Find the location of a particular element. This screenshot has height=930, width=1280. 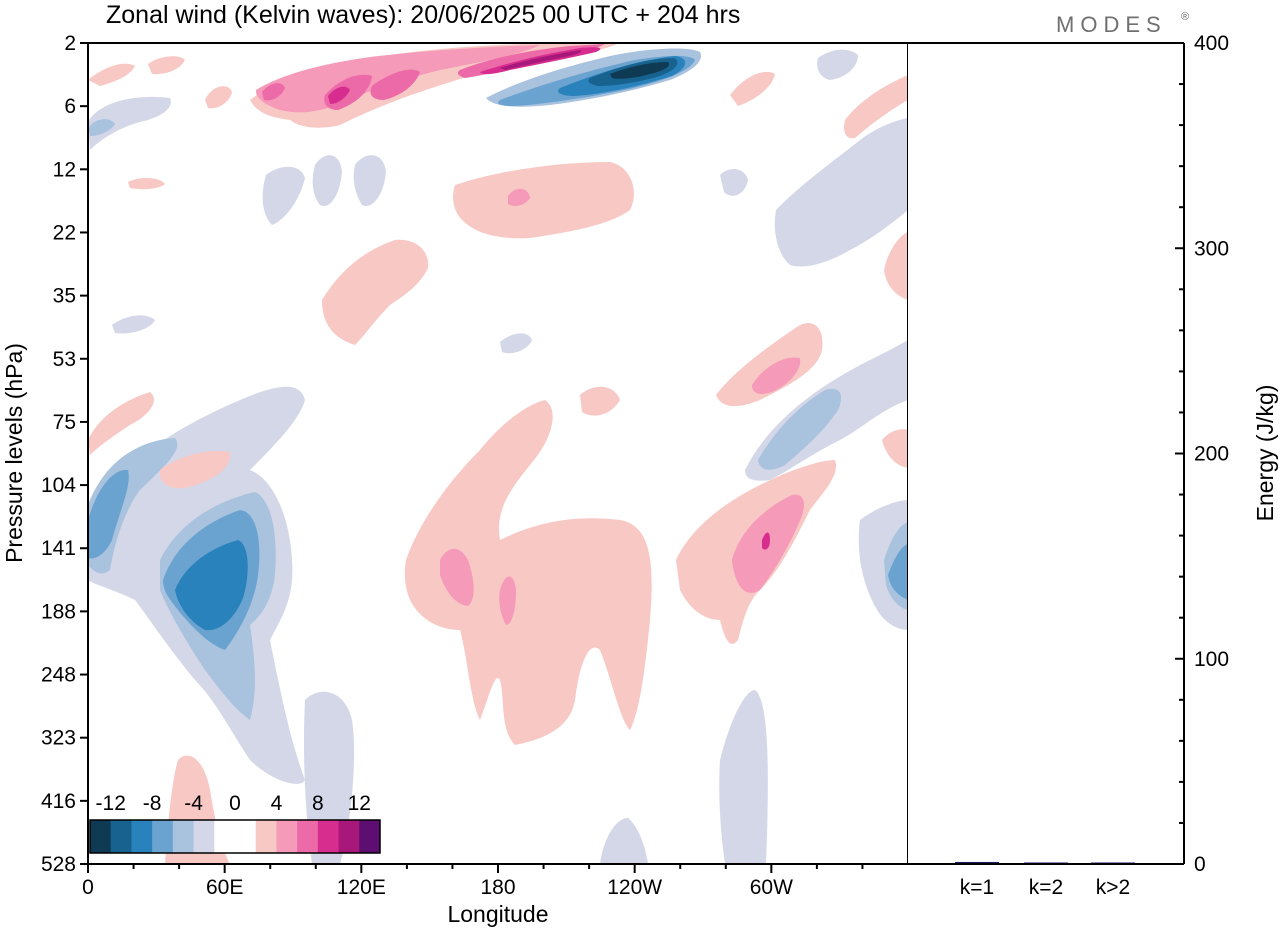

pressure-tick-label: 2 is located at coordinates (70, 43).